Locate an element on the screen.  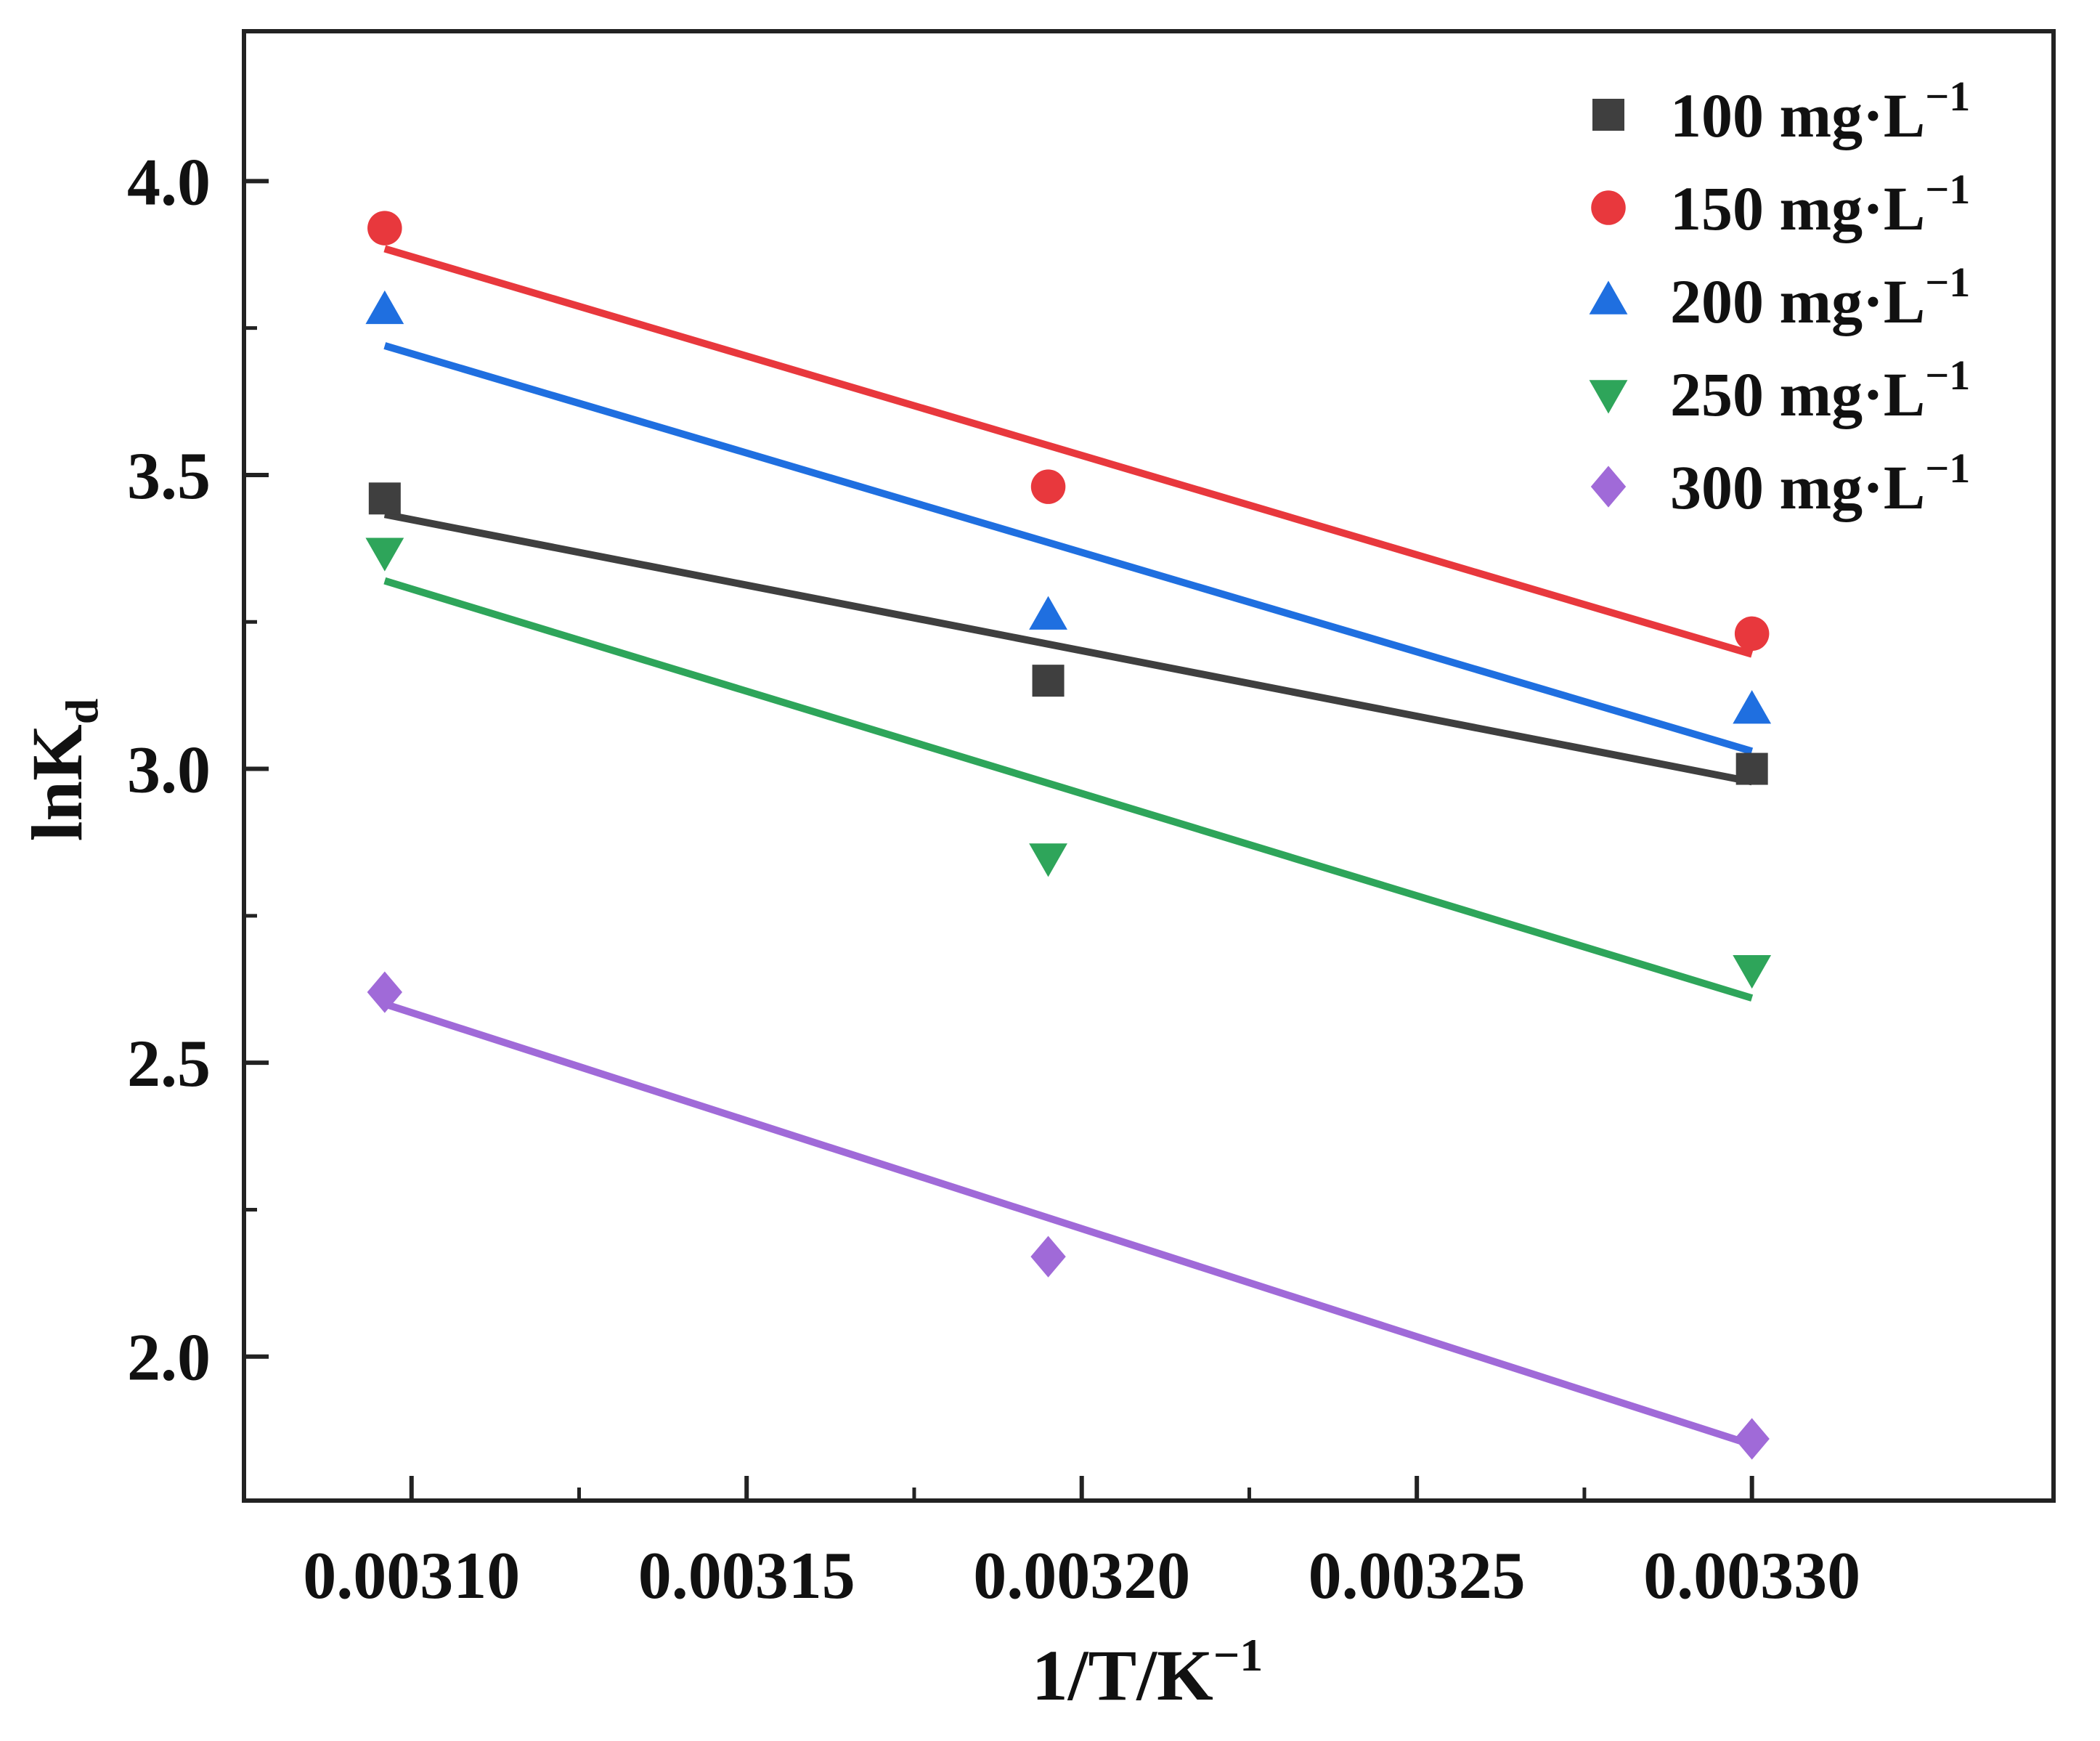
x-tick-label: 0.00315 is located at coordinates (746, 1575).